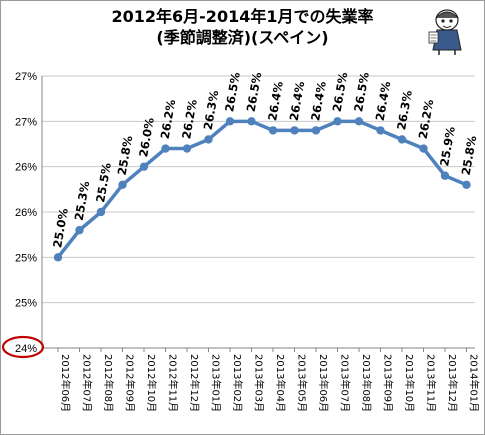  What do you see at coordinates (242, 16) in the screenshot?
I see `chart-title-line-1: 2012年6月-2014年1月での失業率` at bounding box center [242, 16].